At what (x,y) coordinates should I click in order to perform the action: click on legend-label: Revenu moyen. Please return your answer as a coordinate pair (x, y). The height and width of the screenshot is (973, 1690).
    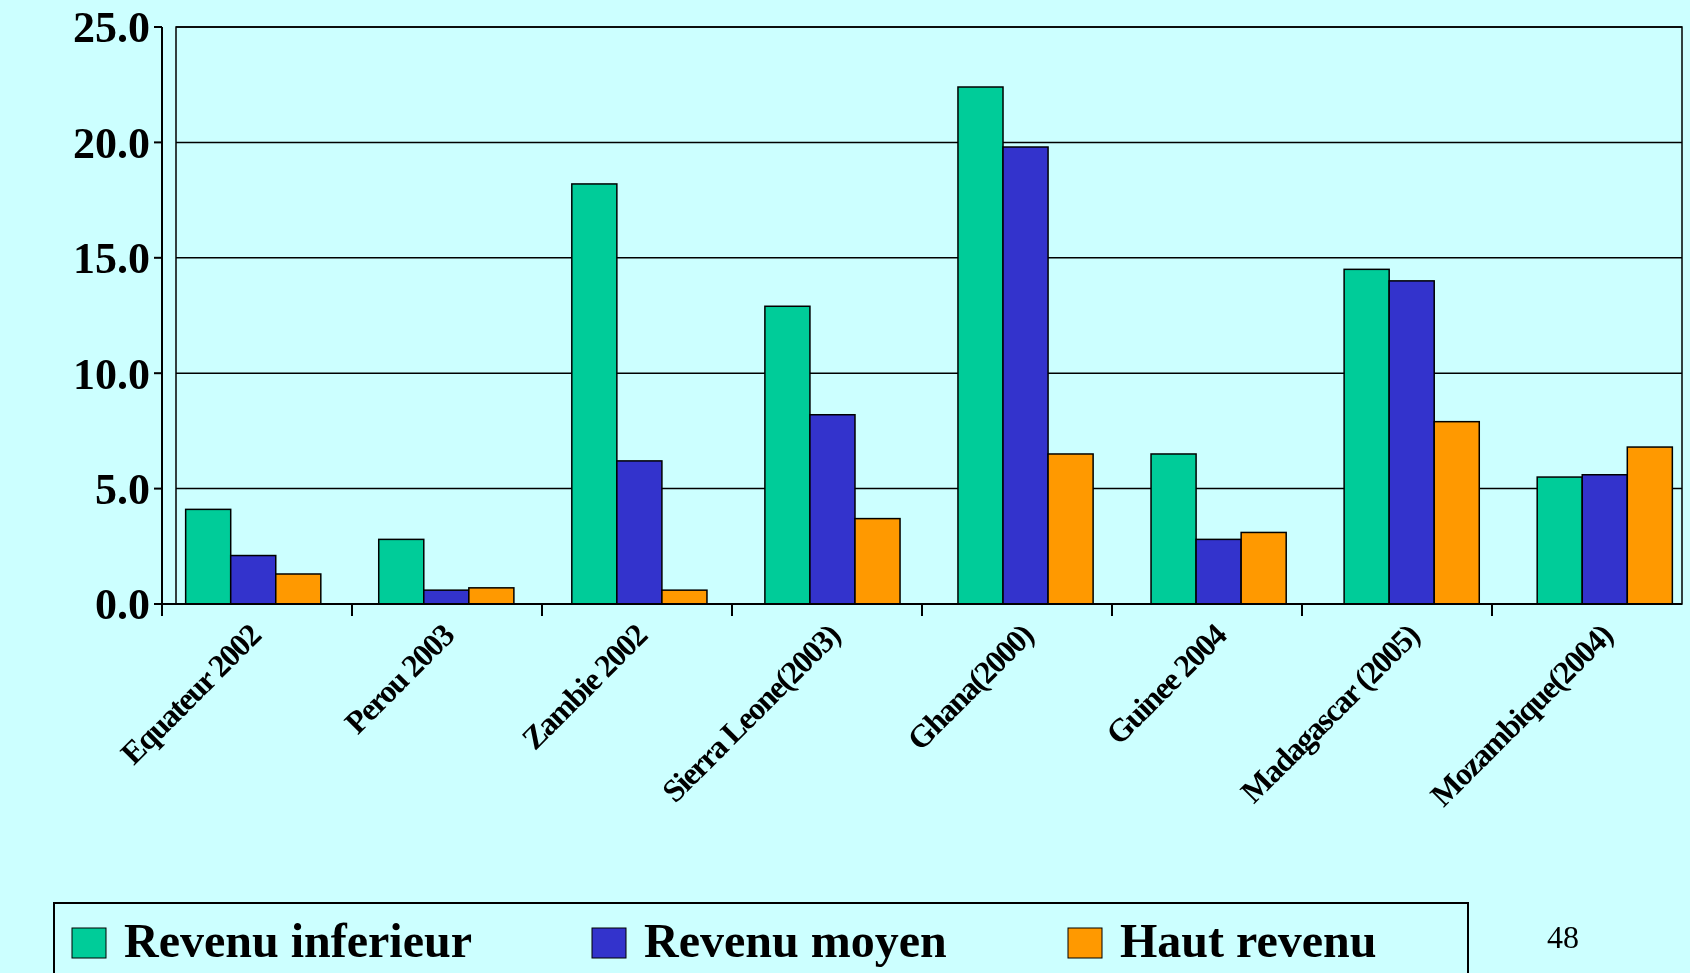
    Looking at the image, I should click on (795, 940).